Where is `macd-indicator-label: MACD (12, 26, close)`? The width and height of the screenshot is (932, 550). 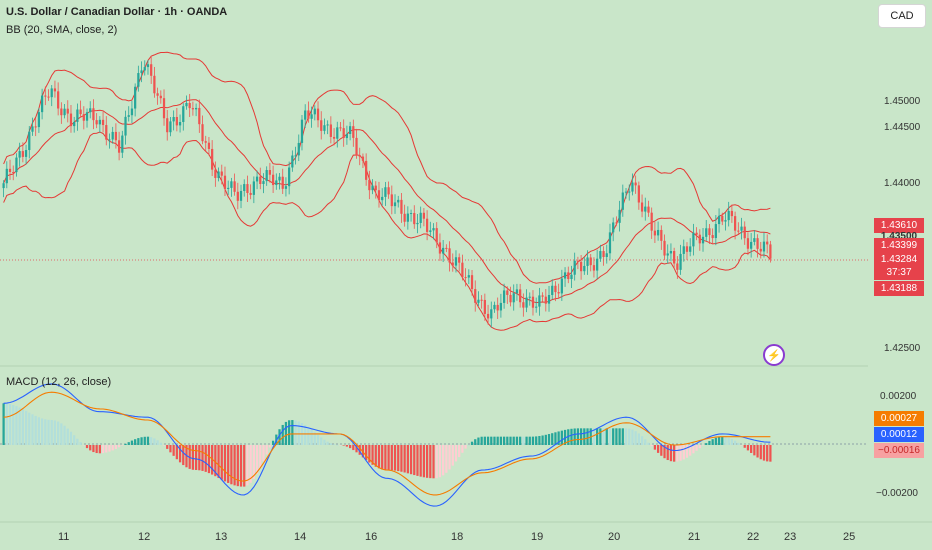
macd-indicator-label: MACD (12, 26, close) is located at coordinates (59, 382).